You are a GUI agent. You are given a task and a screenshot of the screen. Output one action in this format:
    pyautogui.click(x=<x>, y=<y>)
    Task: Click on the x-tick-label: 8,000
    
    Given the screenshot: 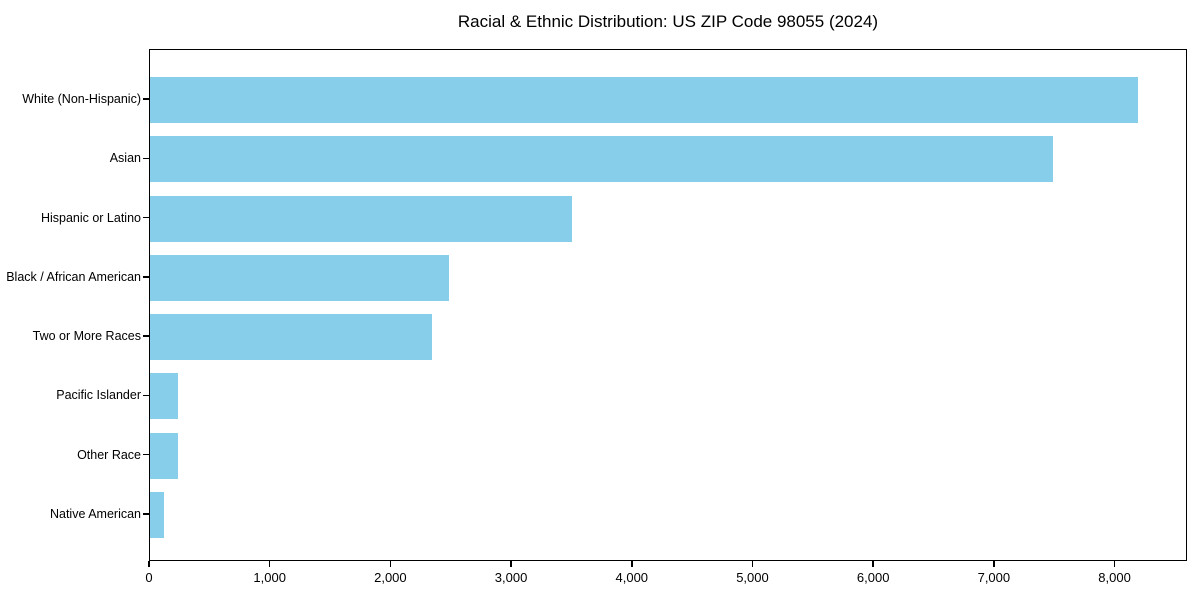 What is the action you would take?
    pyautogui.click(x=1114, y=577)
    